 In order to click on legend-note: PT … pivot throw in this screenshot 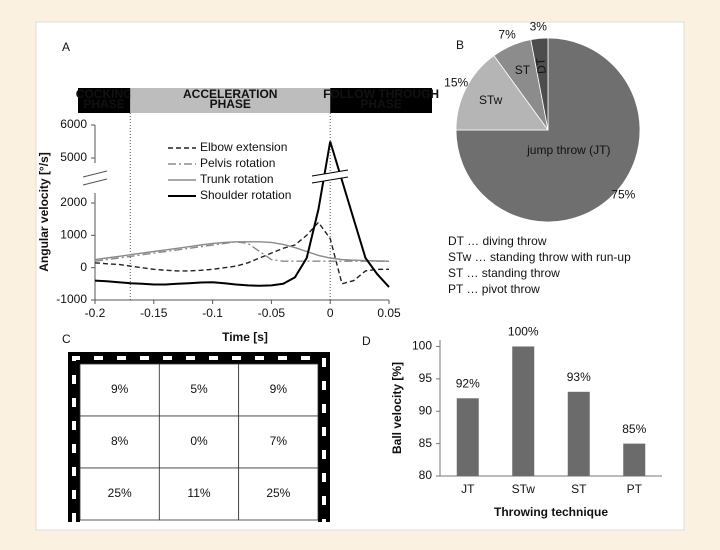, I will do `click(494, 289)`.